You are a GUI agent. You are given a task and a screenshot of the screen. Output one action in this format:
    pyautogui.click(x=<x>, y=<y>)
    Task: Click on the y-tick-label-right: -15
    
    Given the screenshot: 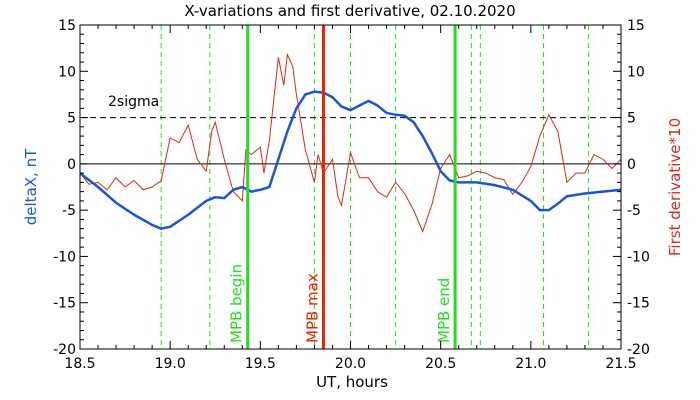 What is the action you would take?
    pyautogui.click(x=638, y=304)
    